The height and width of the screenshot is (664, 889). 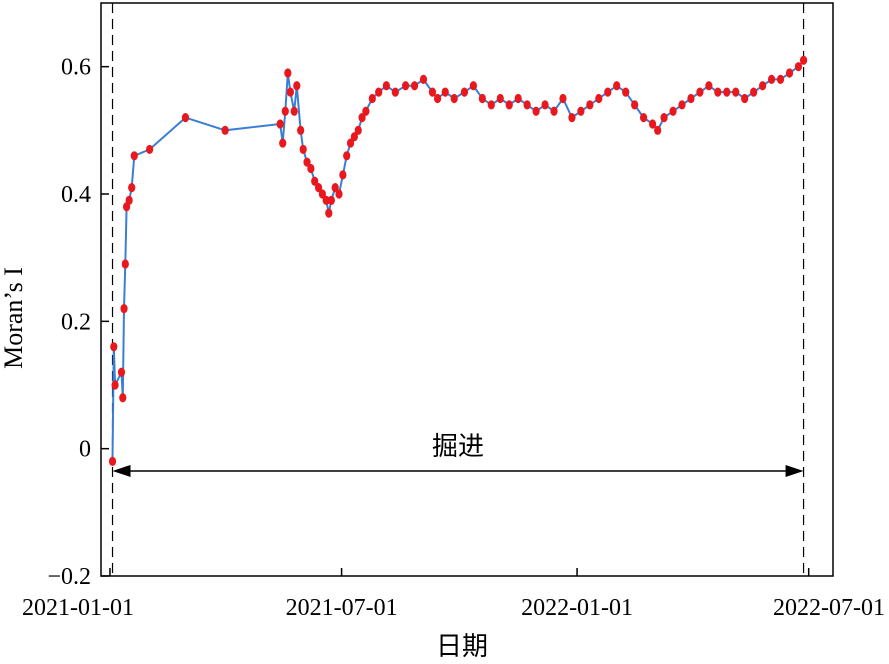 I want to click on x-tick-label: 2021-07-01, so click(x=342, y=608).